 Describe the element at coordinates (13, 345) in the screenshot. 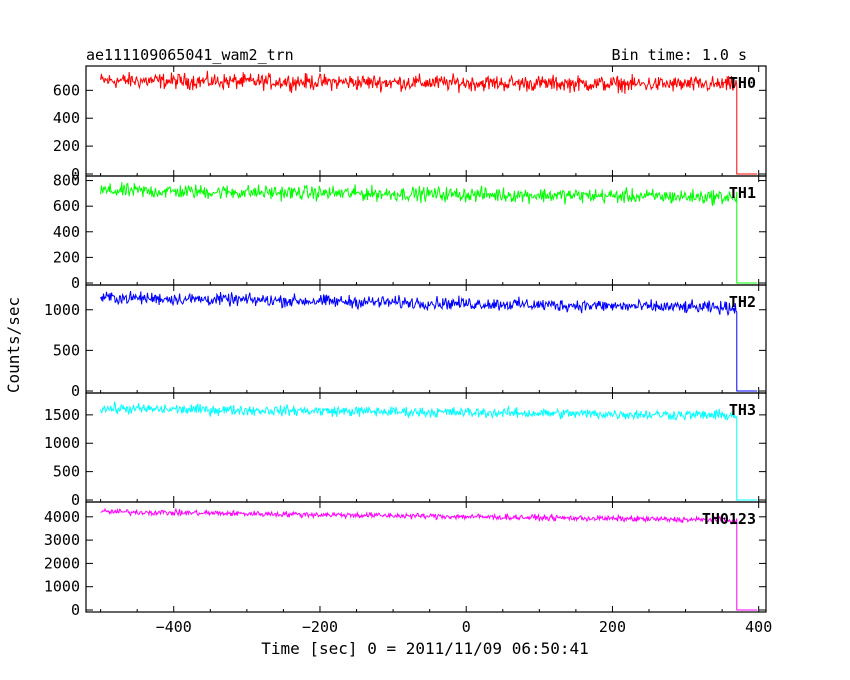

I see `y-axis-title: Counts/sec` at that location.